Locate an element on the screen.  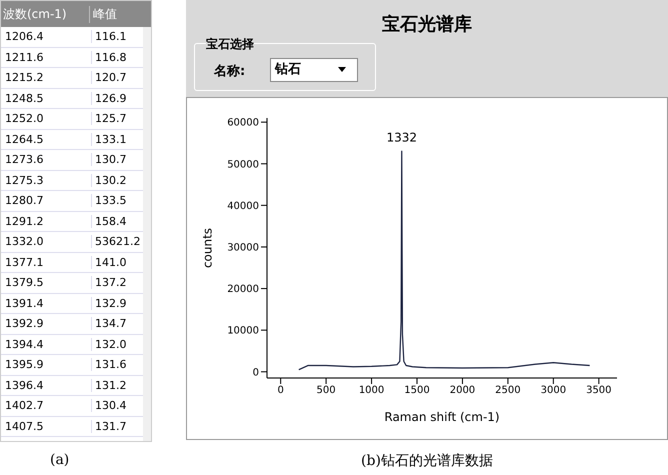
data-label: 130.7 is located at coordinates (110, 159).